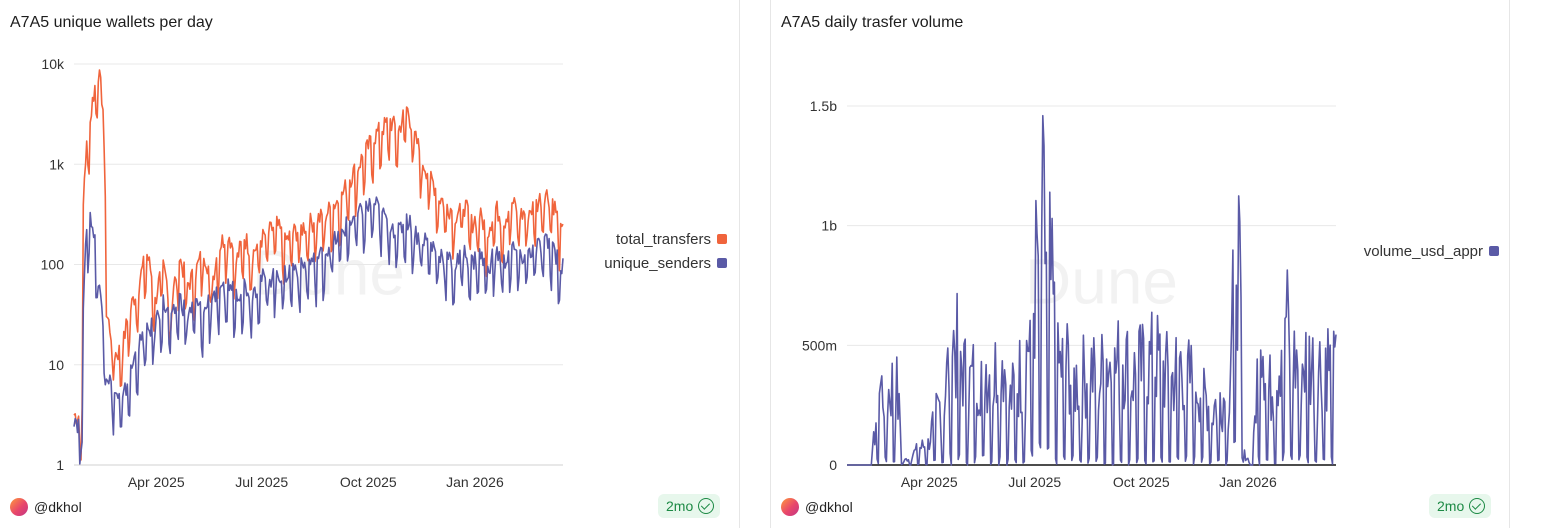 This screenshot has height=528, width=1542. What do you see at coordinates (1423, 251) in the screenshot?
I see `legend-label: volume_usd_appr` at bounding box center [1423, 251].